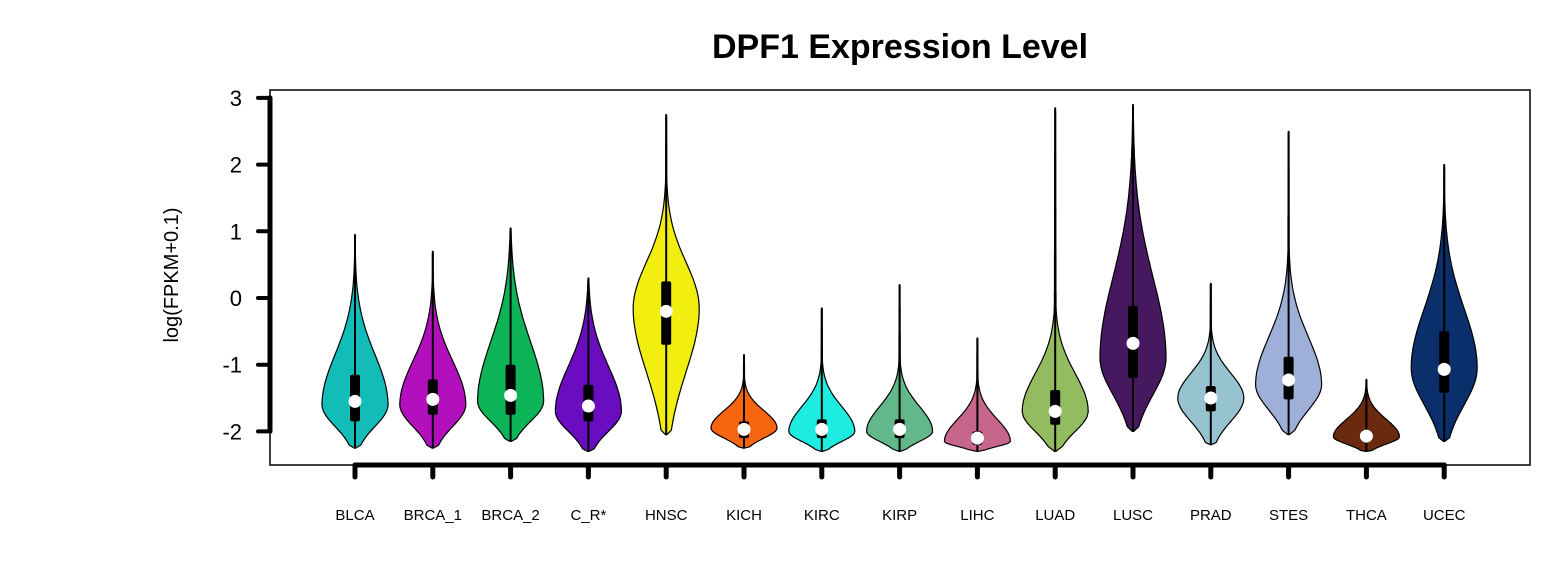 The height and width of the screenshot is (586, 1560). Describe the element at coordinates (1288, 515) in the screenshot. I see `x-tick-label: STES` at that location.